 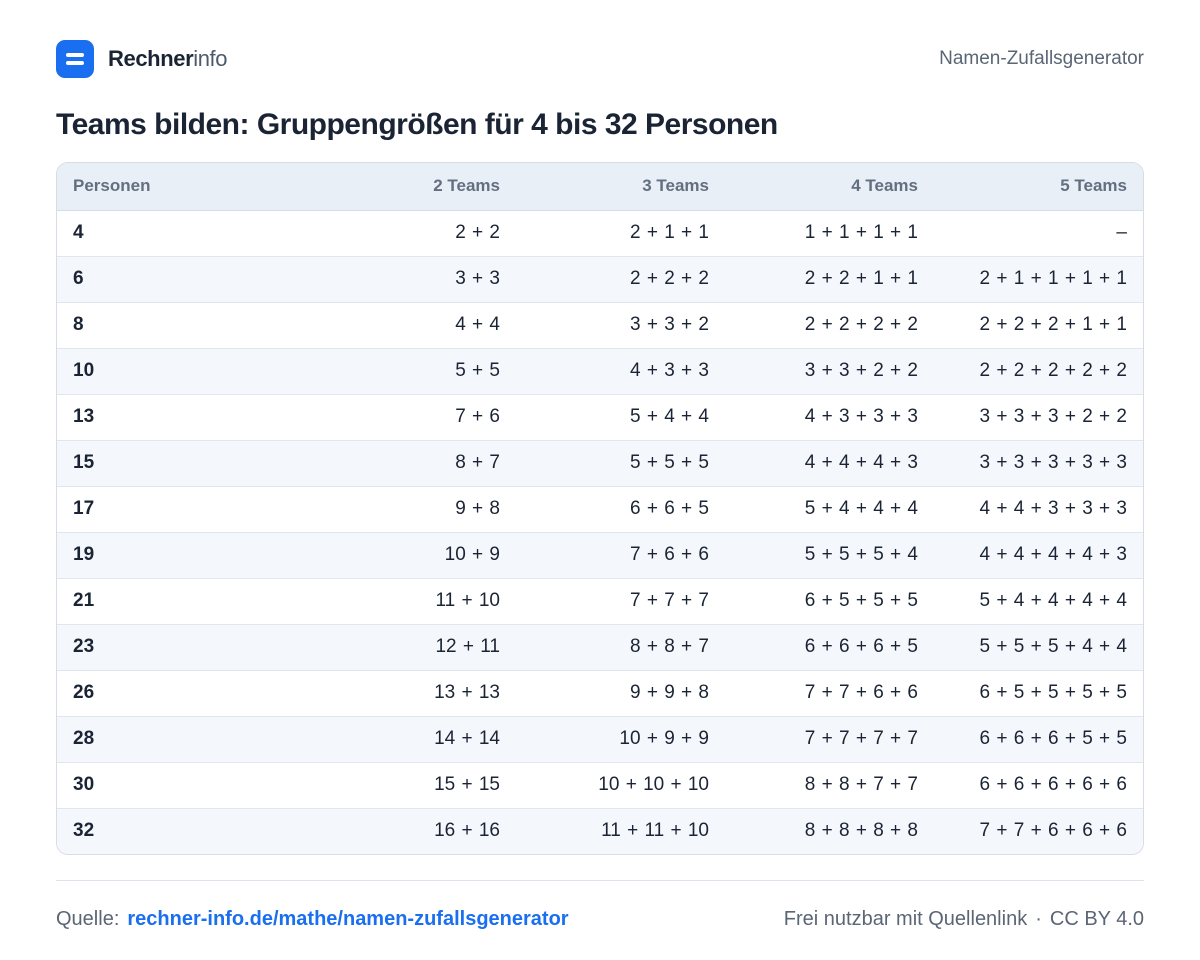 I want to click on group-split-cell: 8 + 8 + 7 + 7, so click(x=829, y=784).